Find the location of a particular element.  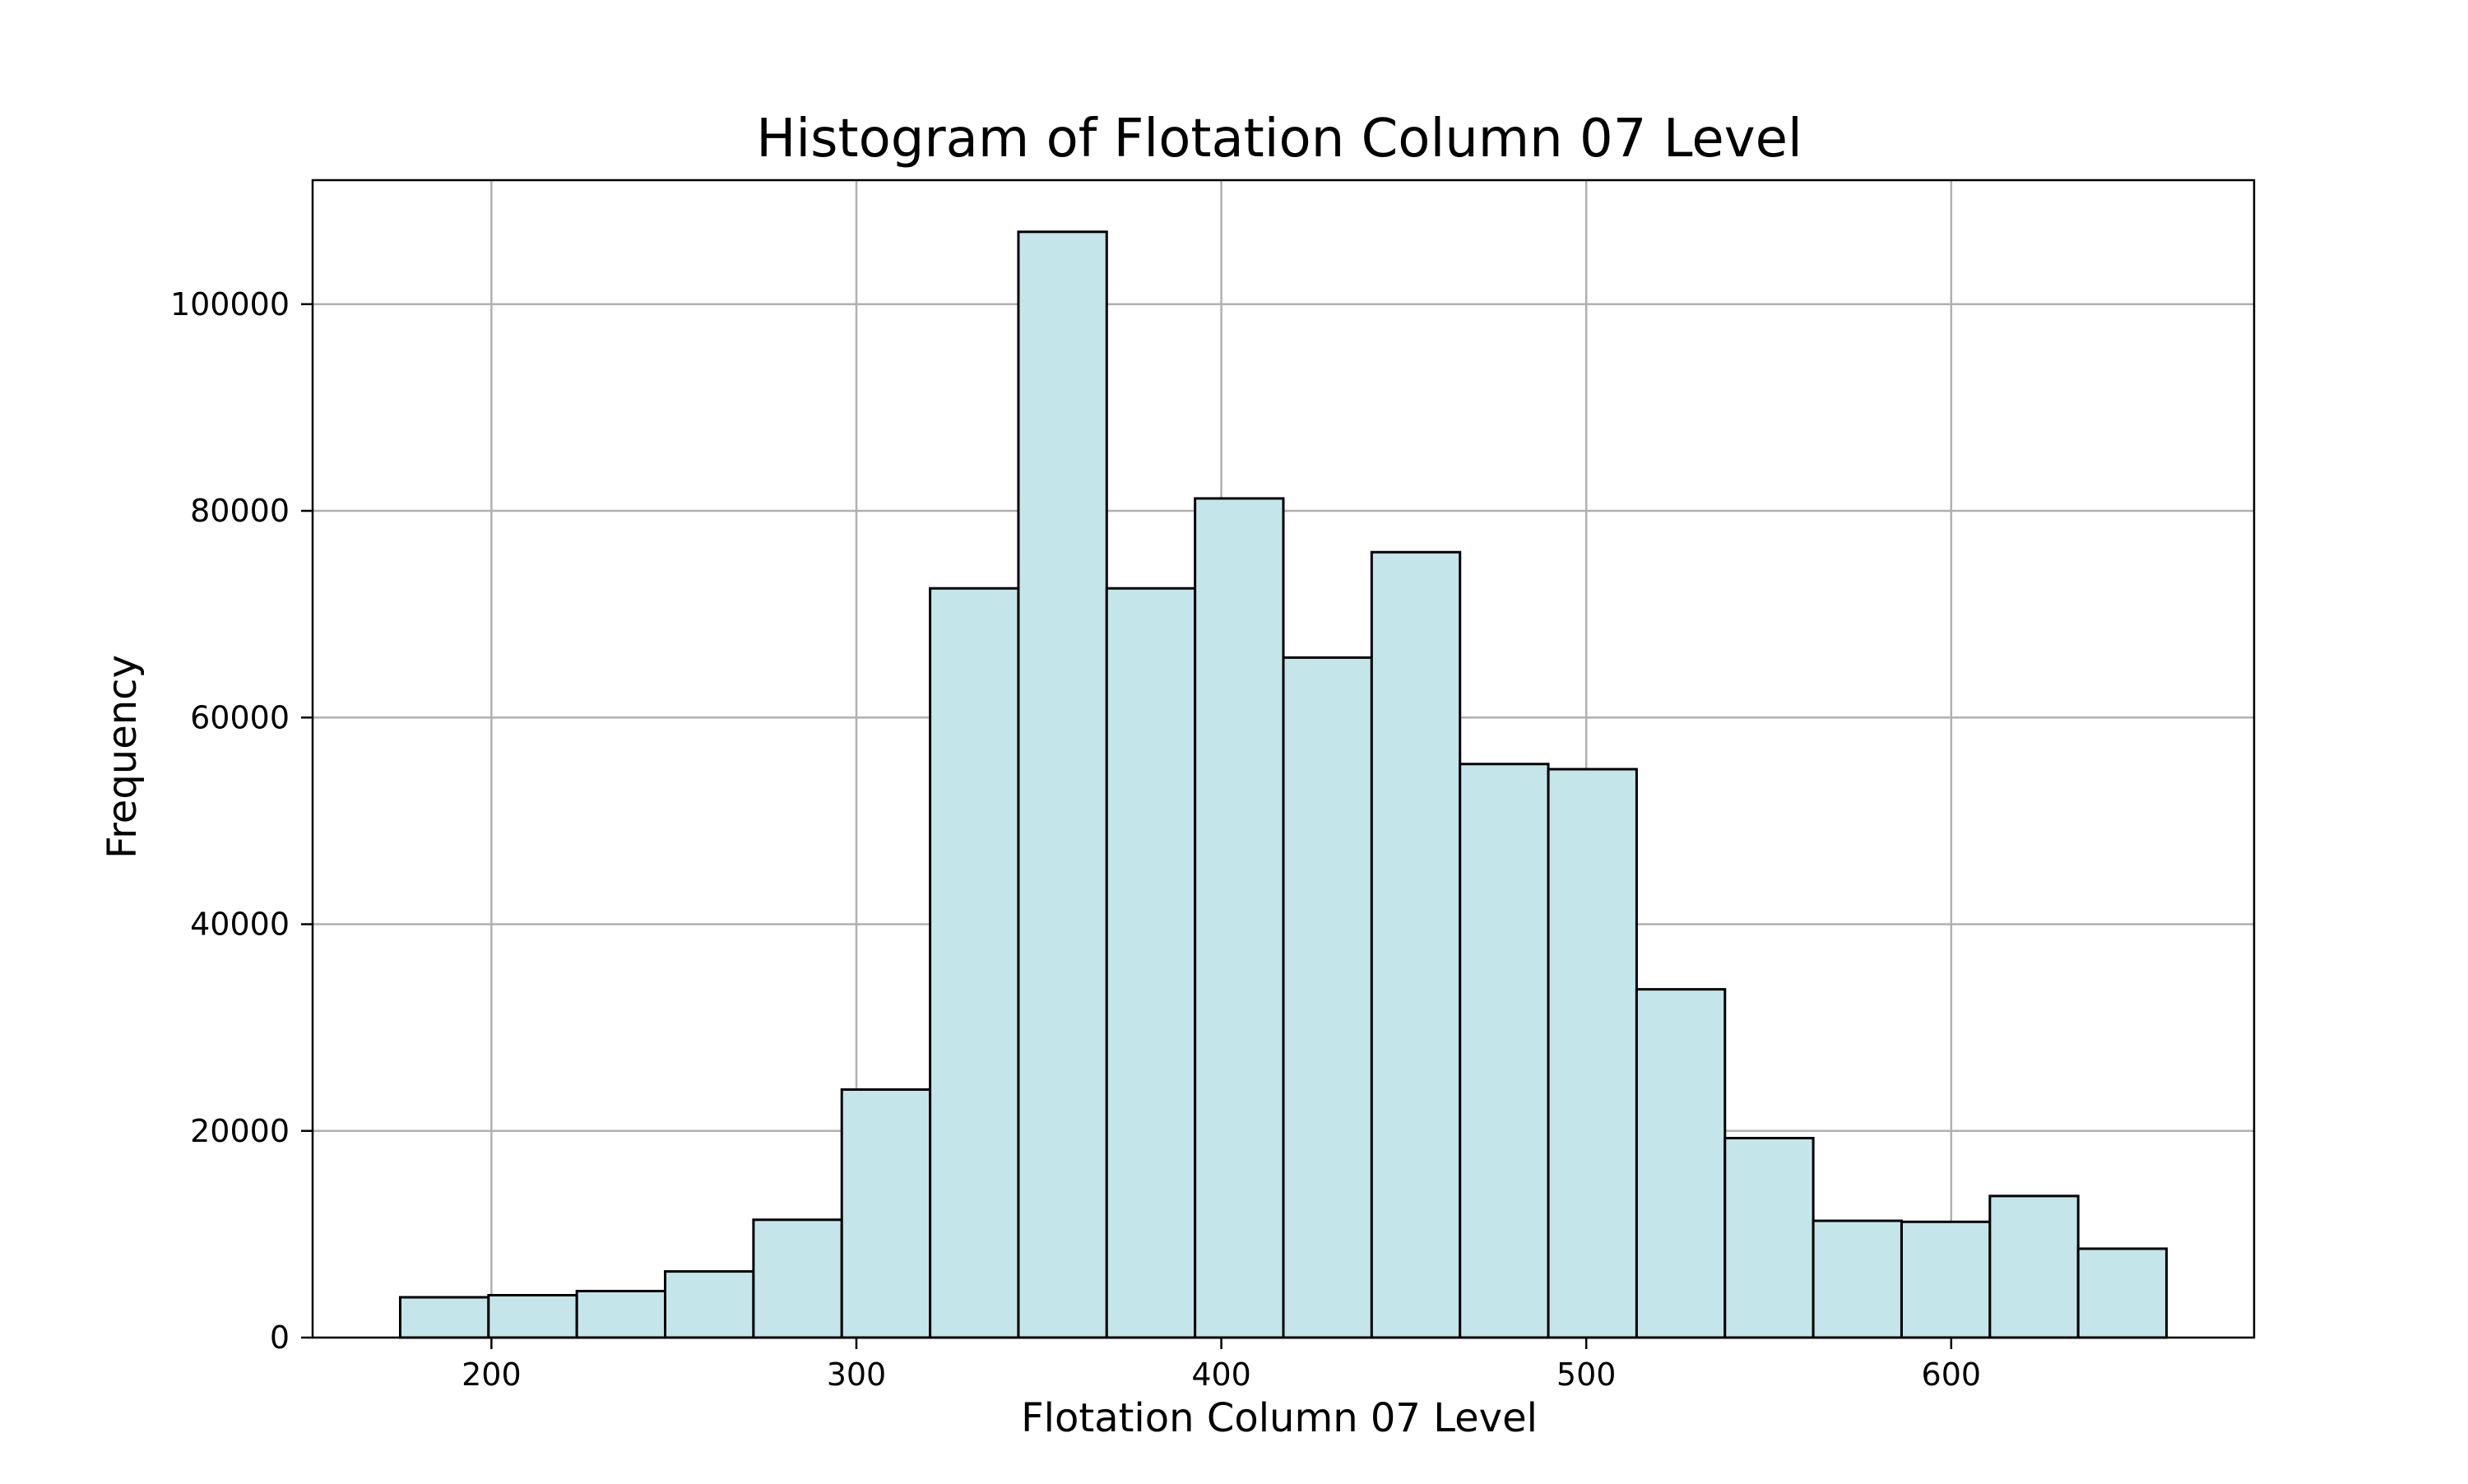

y-tick-label: 60000 is located at coordinates (240, 717).